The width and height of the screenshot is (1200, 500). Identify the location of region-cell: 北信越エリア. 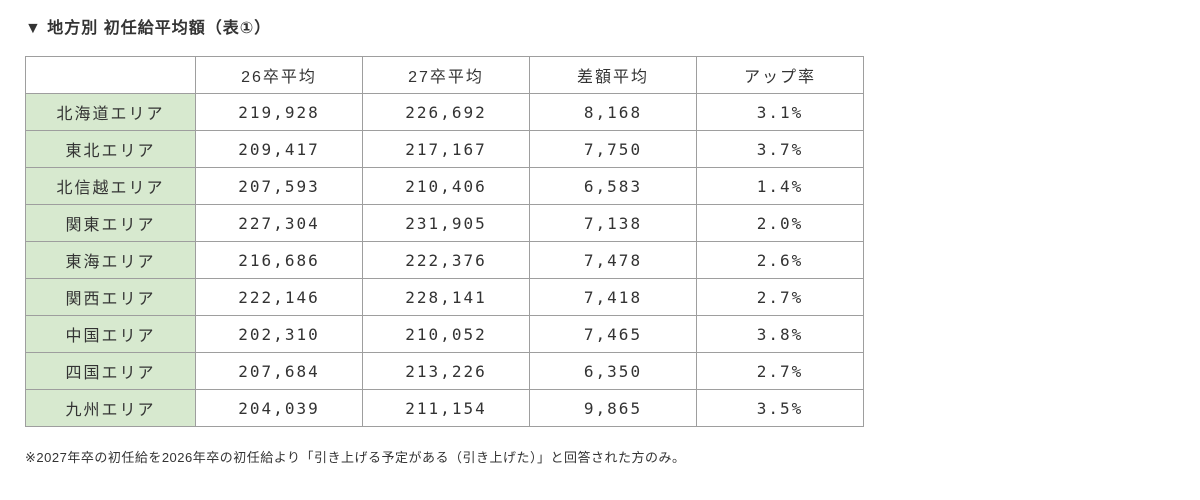
(110, 186).